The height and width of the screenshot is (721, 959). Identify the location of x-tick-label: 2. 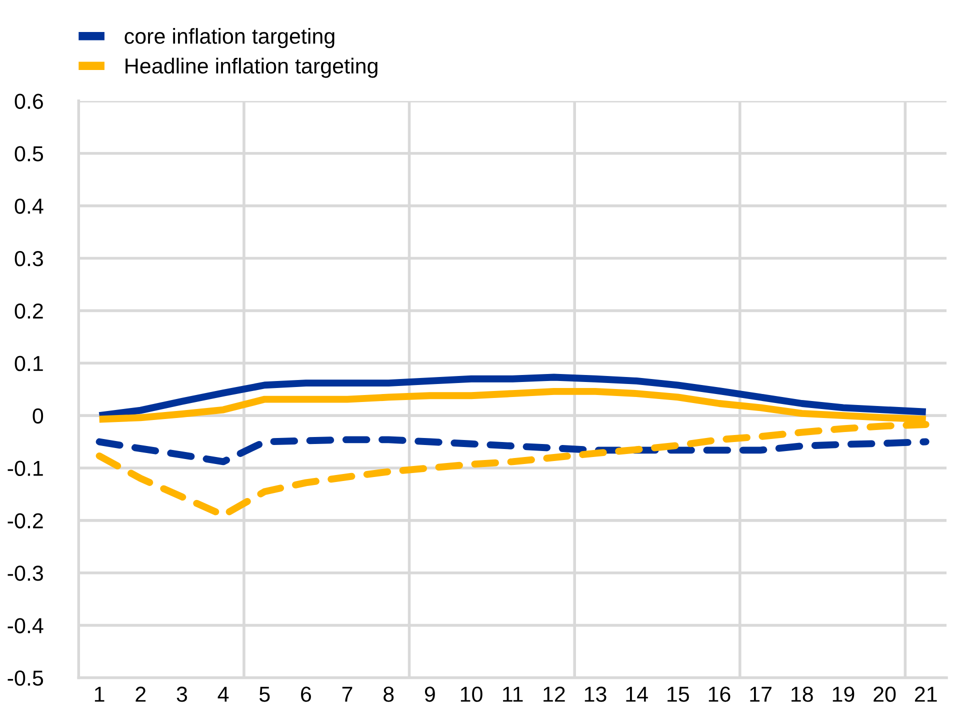
(141, 694).